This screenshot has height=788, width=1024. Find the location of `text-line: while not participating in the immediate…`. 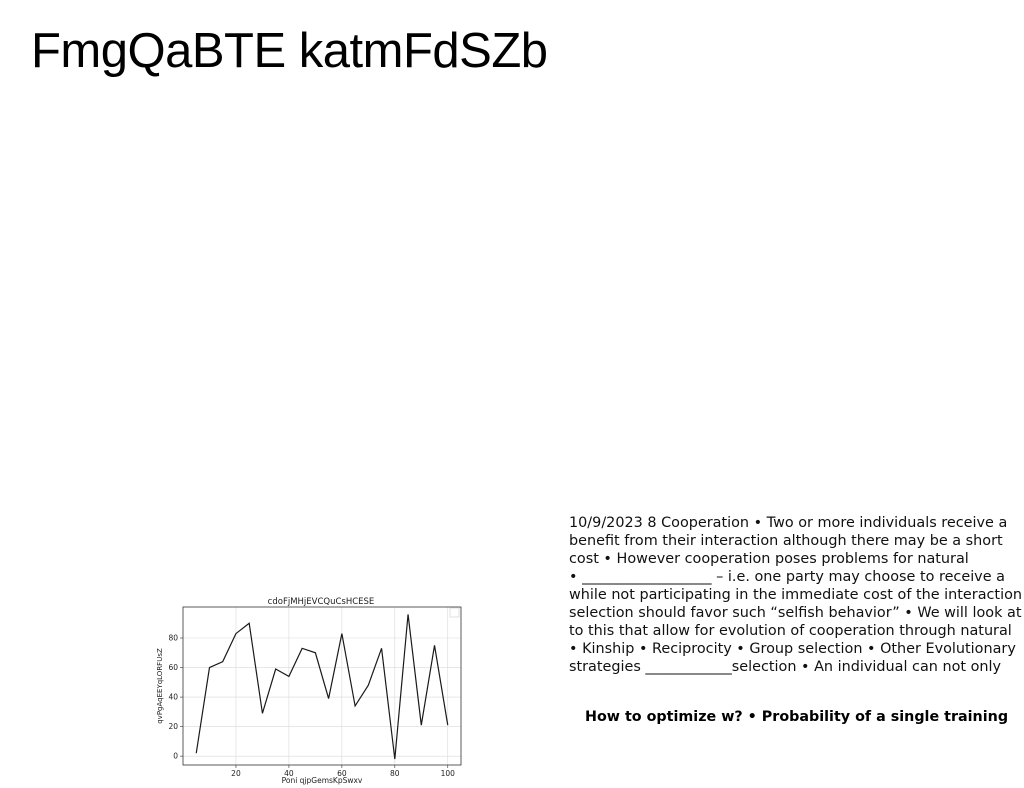

text-line: while not participating in the immediate… is located at coordinates (796, 595).